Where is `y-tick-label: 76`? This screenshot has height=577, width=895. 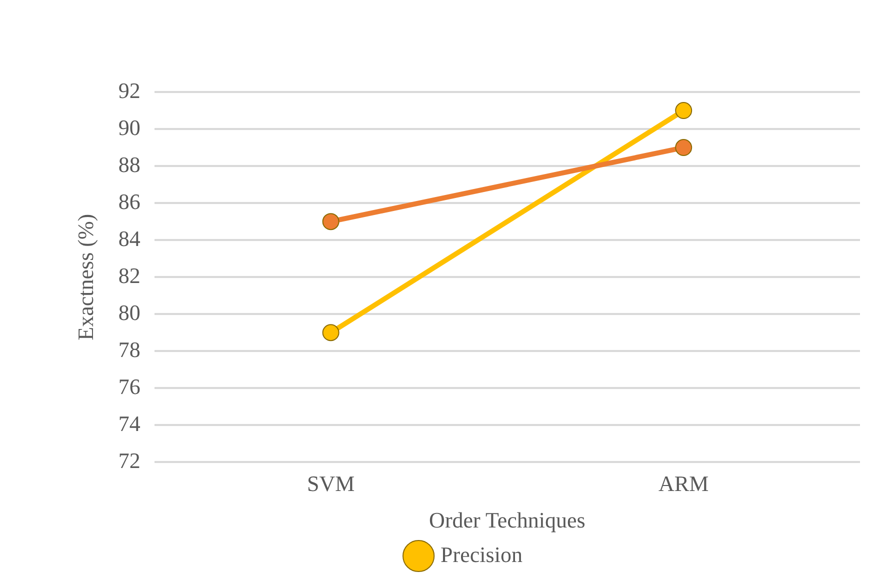 y-tick-label: 76 is located at coordinates (129, 386).